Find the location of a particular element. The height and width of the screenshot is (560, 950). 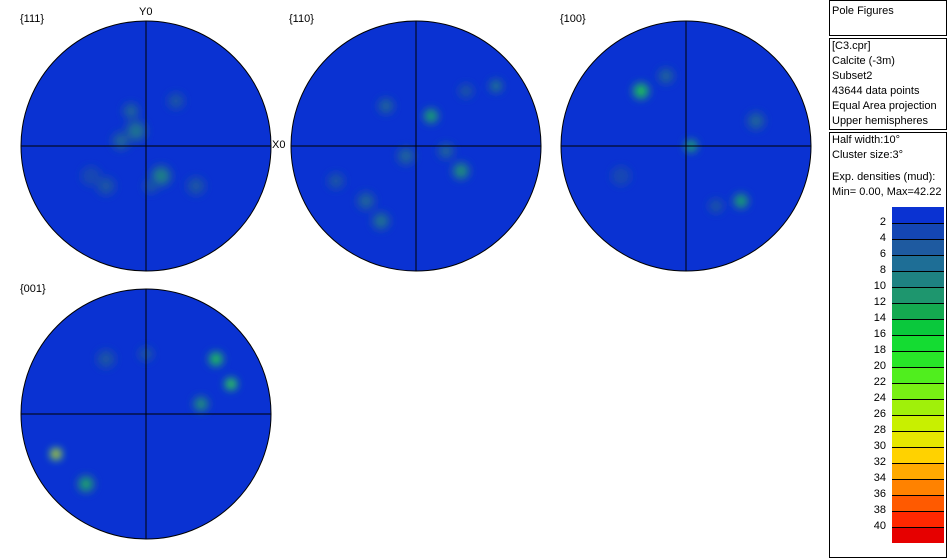

scale-tick-label: 28 is located at coordinates (879, 430).